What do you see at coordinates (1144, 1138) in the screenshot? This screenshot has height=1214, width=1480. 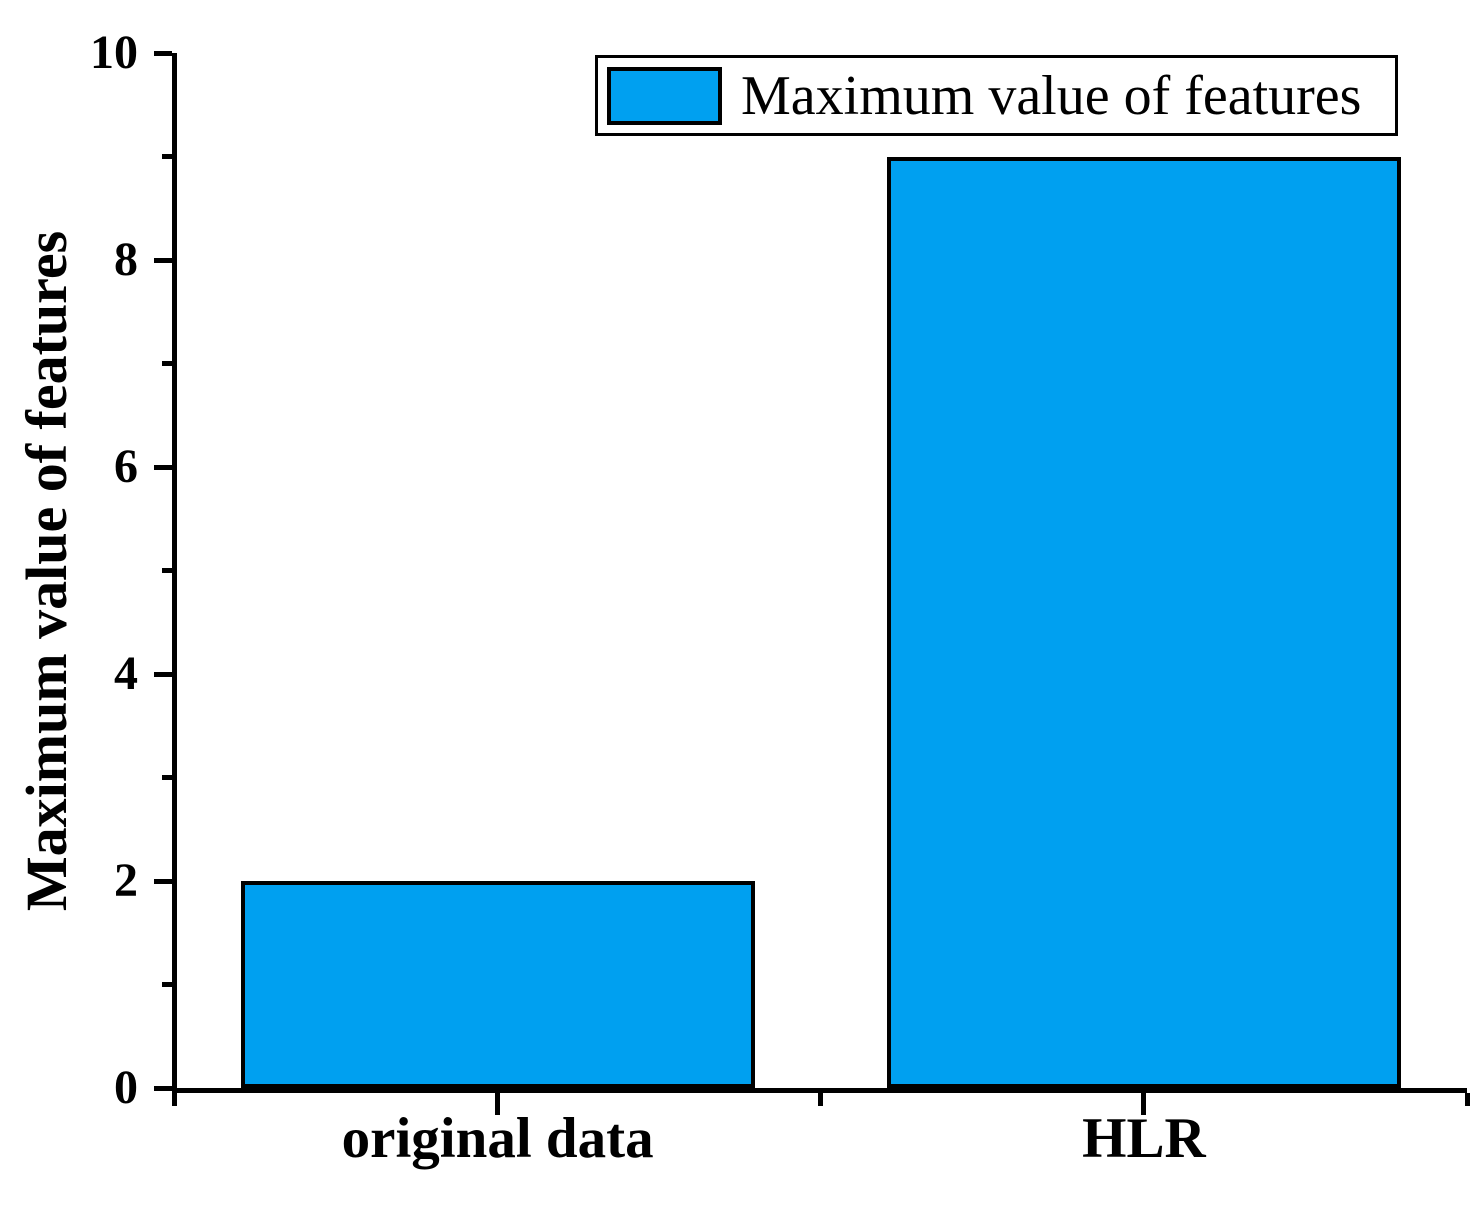 I see `x-tick-label: HLR` at bounding box center [1144, 1138].